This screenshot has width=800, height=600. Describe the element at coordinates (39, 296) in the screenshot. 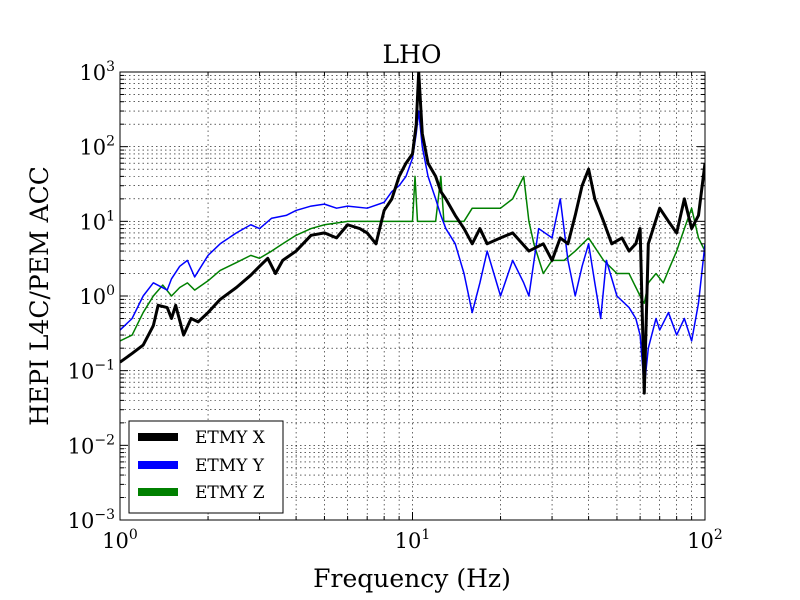

I see `y-axis-title: HEPI L4C/PEM ACC` at that location.